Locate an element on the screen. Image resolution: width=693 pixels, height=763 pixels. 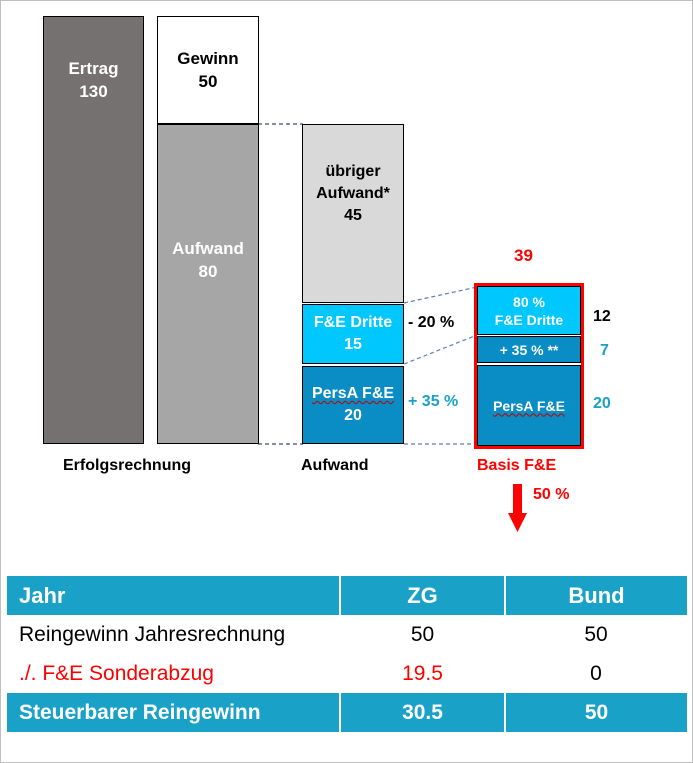
gewinn-value: 50 is located at coordinates (208, 81).